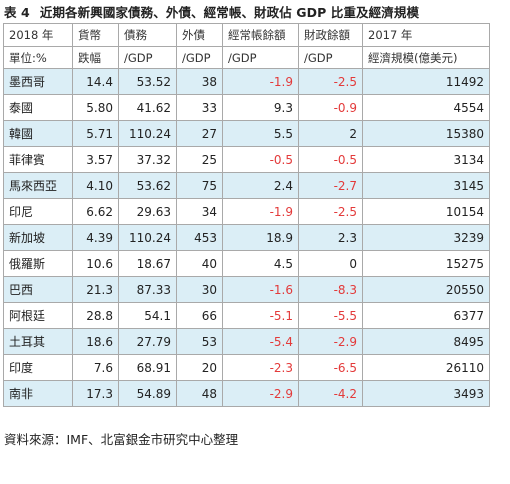 The image size is (510, 484). I want to click on fx-cell: 4.10, so click(95, 185).